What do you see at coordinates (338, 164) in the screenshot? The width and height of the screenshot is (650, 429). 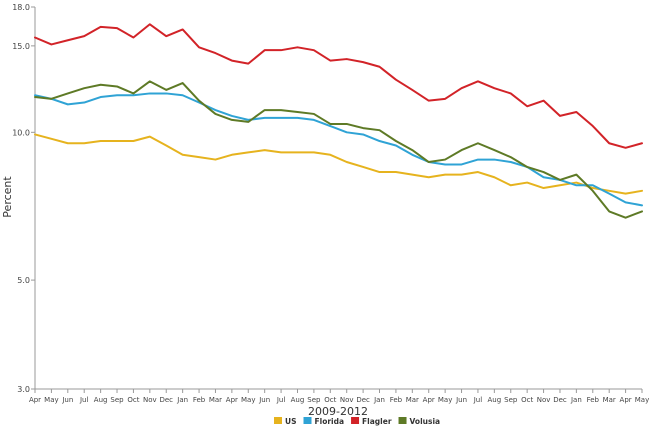 I see `series-line-us` at bounding box center [338, 164].